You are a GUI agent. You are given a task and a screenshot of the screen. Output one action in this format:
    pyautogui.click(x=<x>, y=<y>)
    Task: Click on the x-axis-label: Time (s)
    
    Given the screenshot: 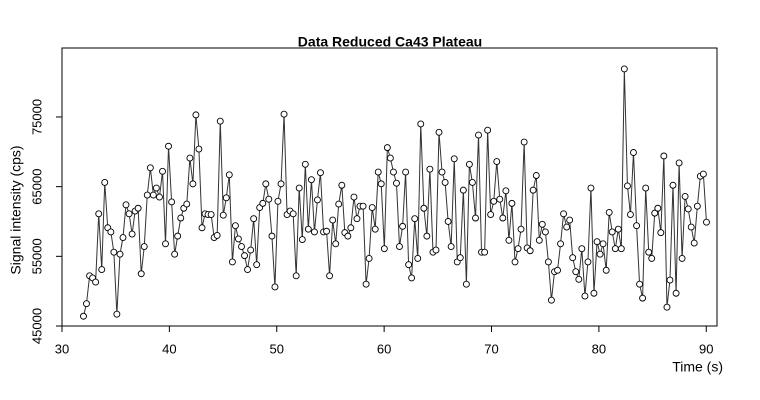 What is the action you would take?
    pyautogui.click(x=697, y=367)
    